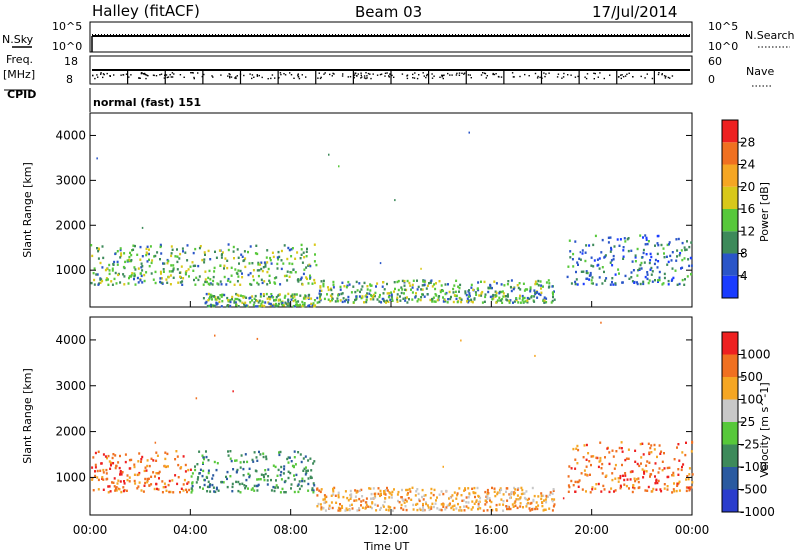  Describe the element at coordinates (70, 340) in the screenshot. I see `ytick-label: 4000` at that location.